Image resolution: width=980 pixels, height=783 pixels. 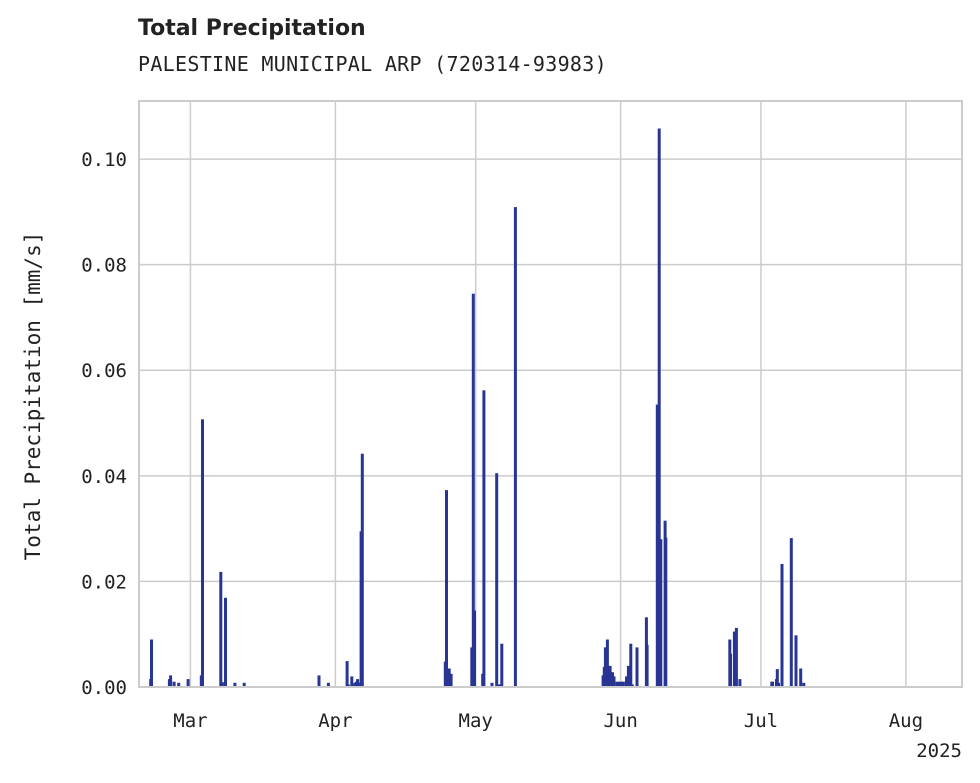 What do you see at coordinates (104, 424) in the screenshot?
I see `y-axis-ticks: 0.00 0.02 0.04 0.06 0.08 0.10` at bounding box center [104, 424].